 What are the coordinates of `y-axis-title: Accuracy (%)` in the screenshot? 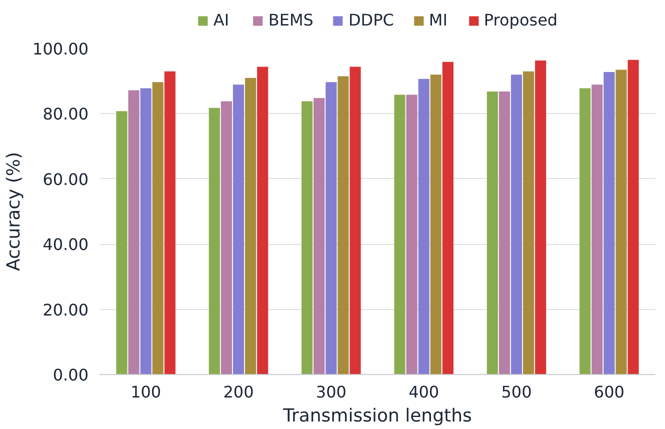 It's located at (14, 212).